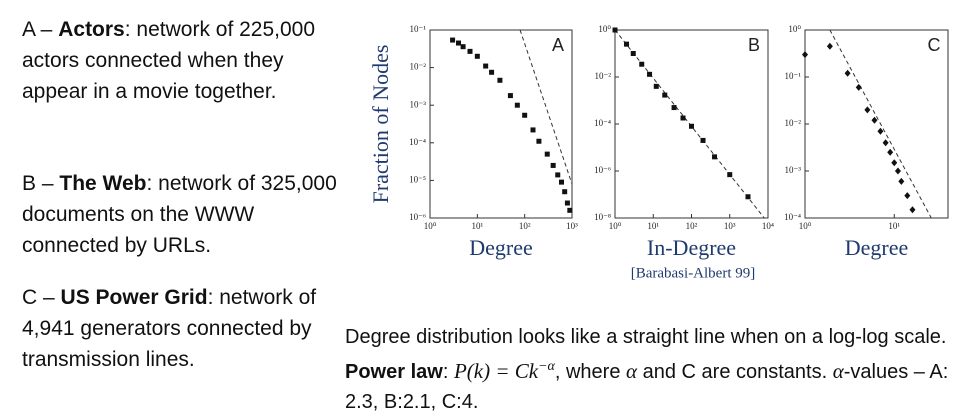 The width and height of the screenshot is (964, 420). What do you see at coordinates (558, 45) in the screenshot?
I see `panel-label: A` at bounding box center [558, 45].